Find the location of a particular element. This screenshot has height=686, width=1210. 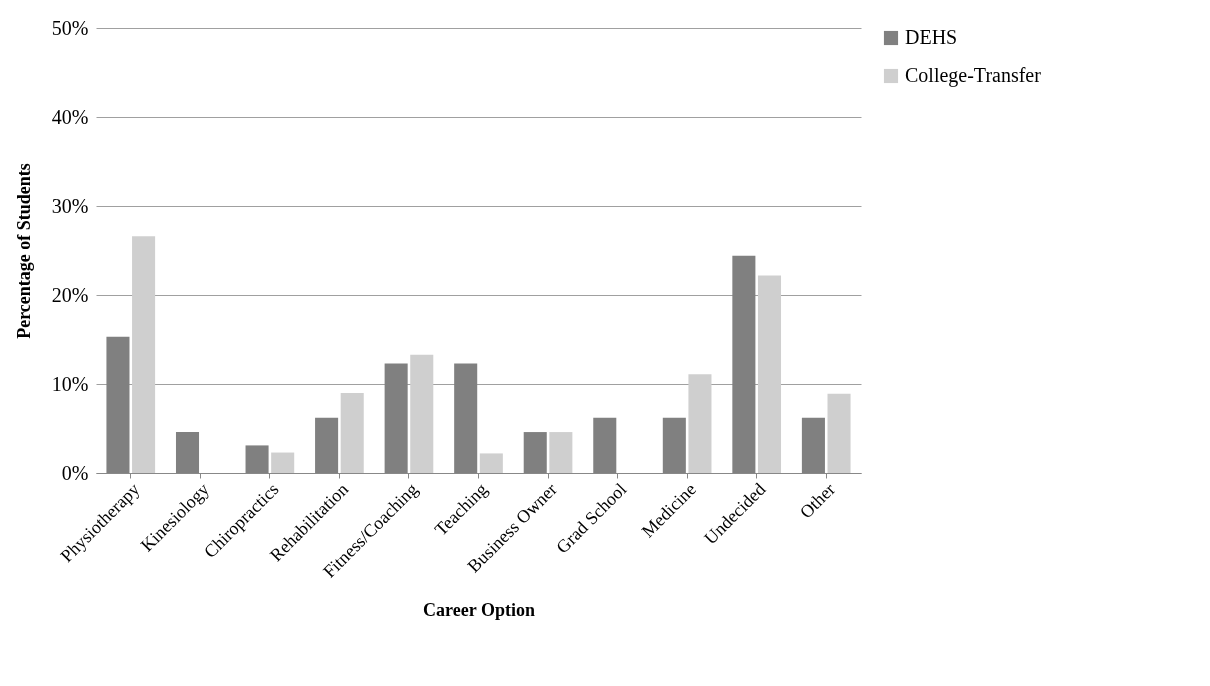

y-tick-label: 50% is located at coordinates (70, 27).